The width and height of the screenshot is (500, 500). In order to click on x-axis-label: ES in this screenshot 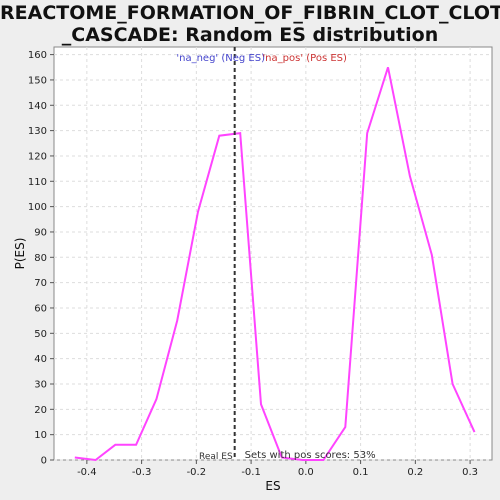, I will do `click(272, 486)`.